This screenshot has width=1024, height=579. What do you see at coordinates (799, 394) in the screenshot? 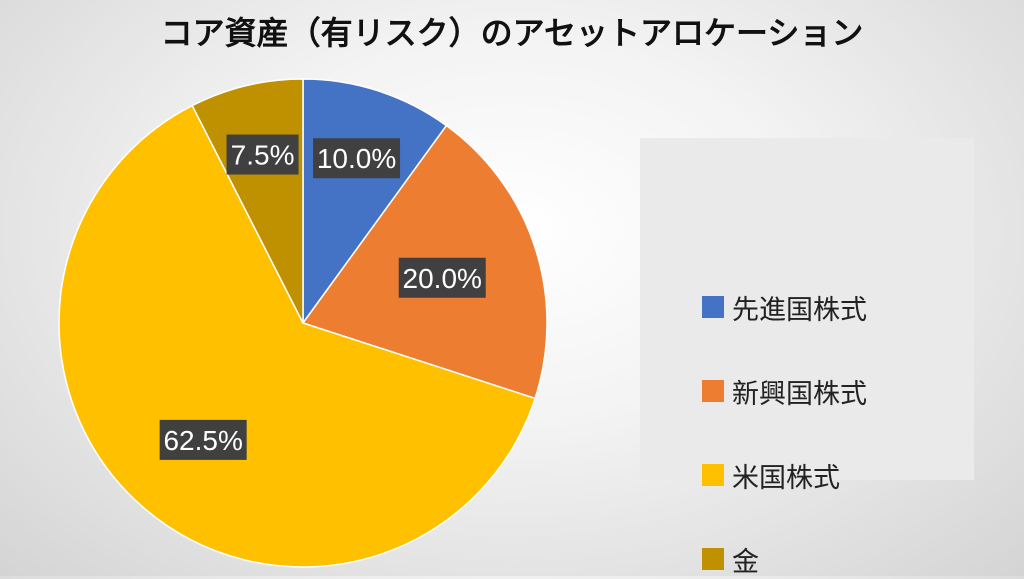
I see `legend-label: 新興国株式` at bounding box center [799, 394].